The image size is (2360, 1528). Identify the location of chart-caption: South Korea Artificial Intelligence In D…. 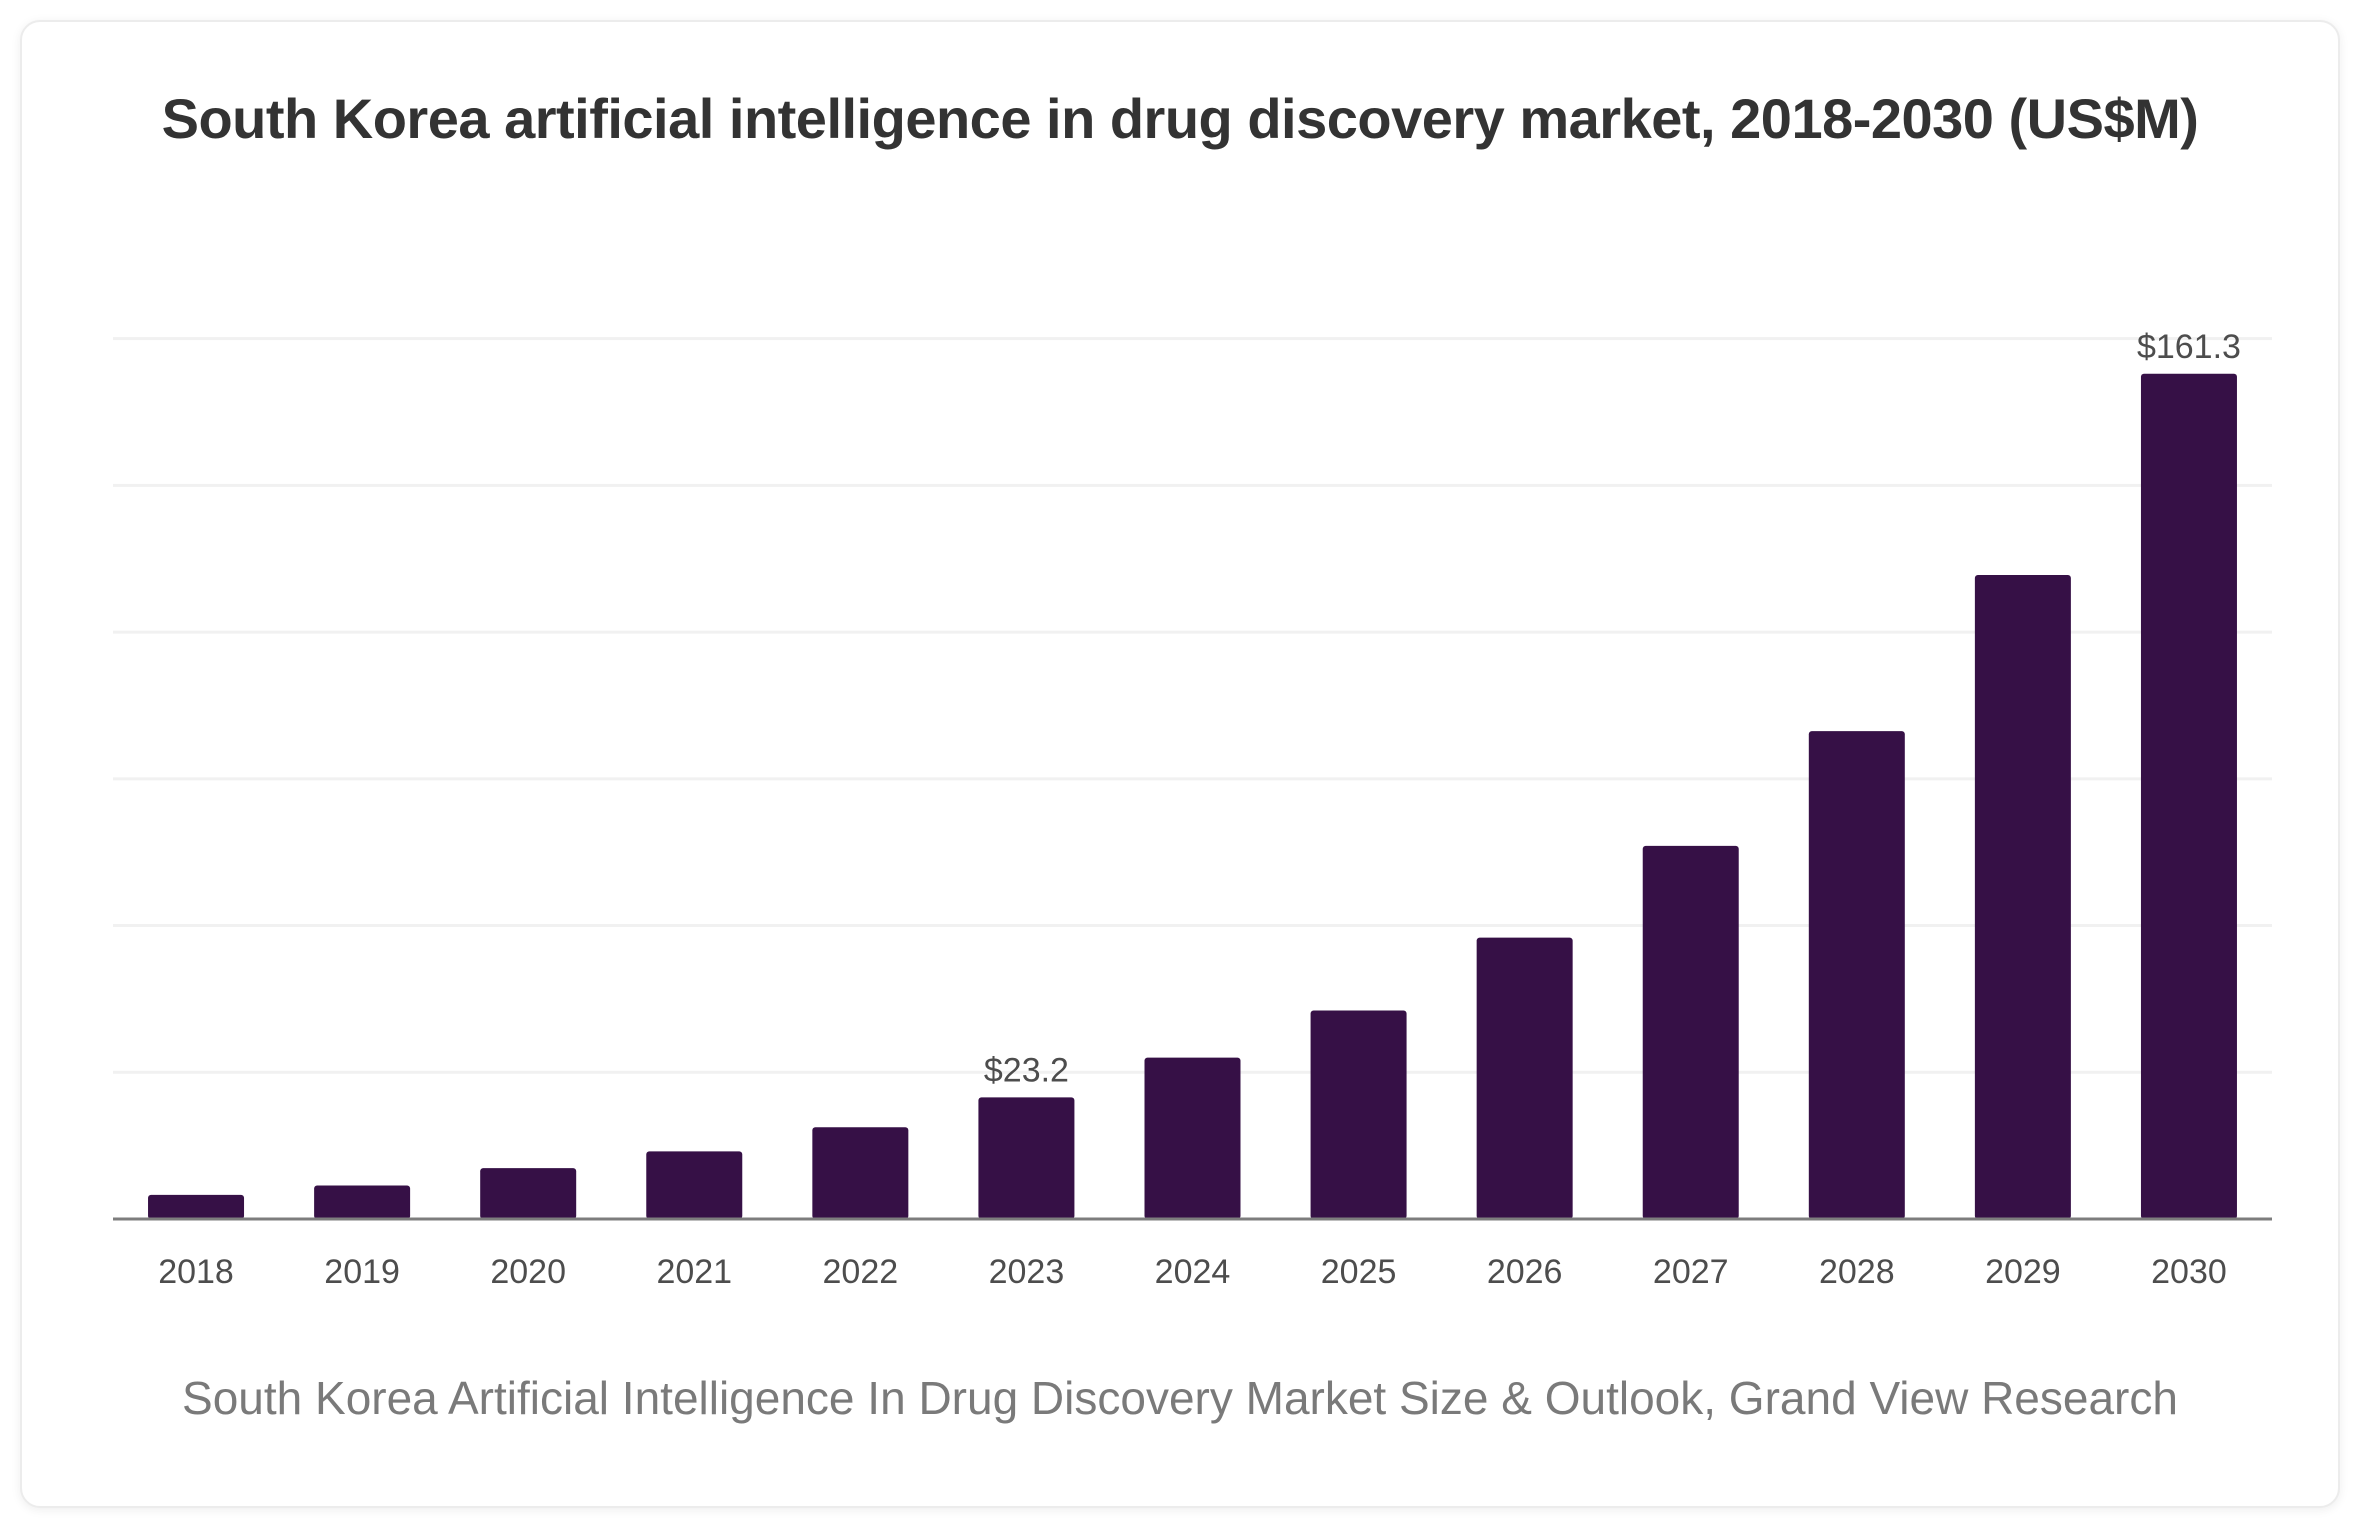
(1180, 1398).